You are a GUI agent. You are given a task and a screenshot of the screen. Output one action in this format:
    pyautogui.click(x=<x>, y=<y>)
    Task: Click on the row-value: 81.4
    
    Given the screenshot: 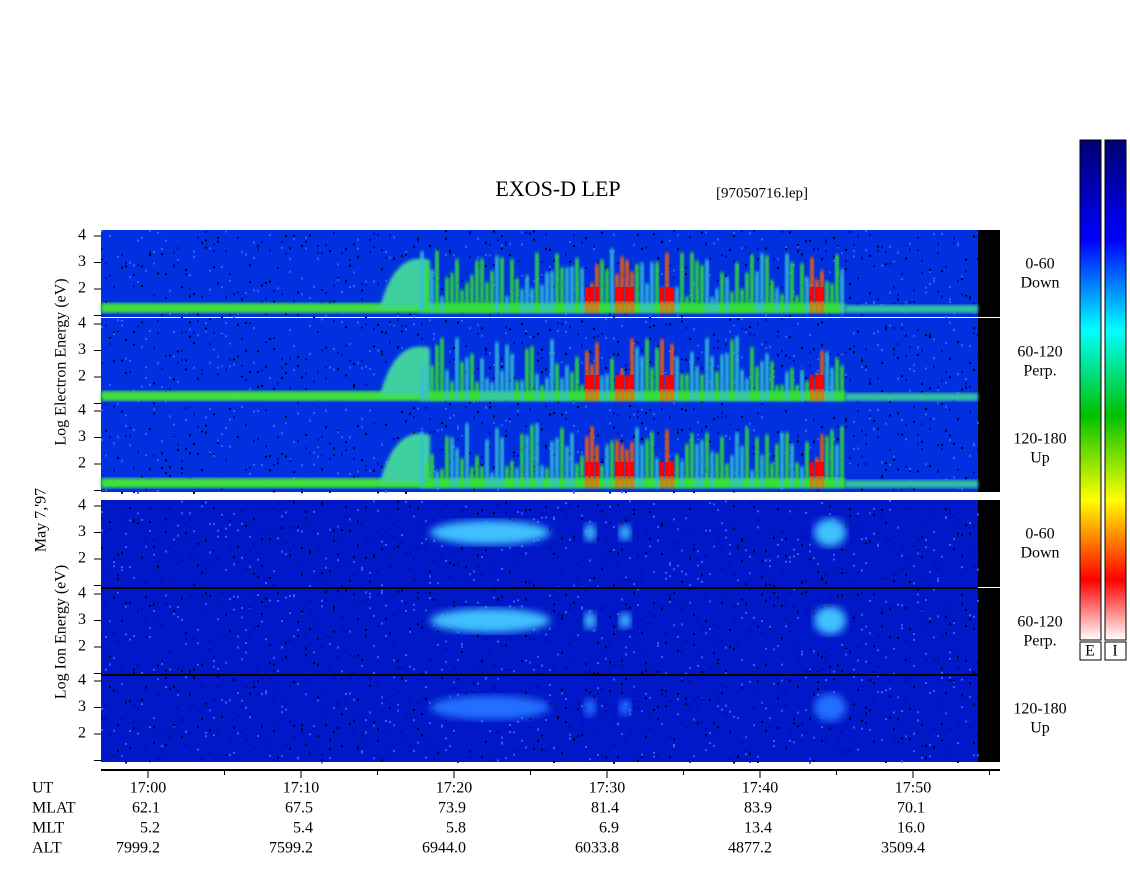 What is the action you would take?
    pyautogui.click(x=605, y=808)
    